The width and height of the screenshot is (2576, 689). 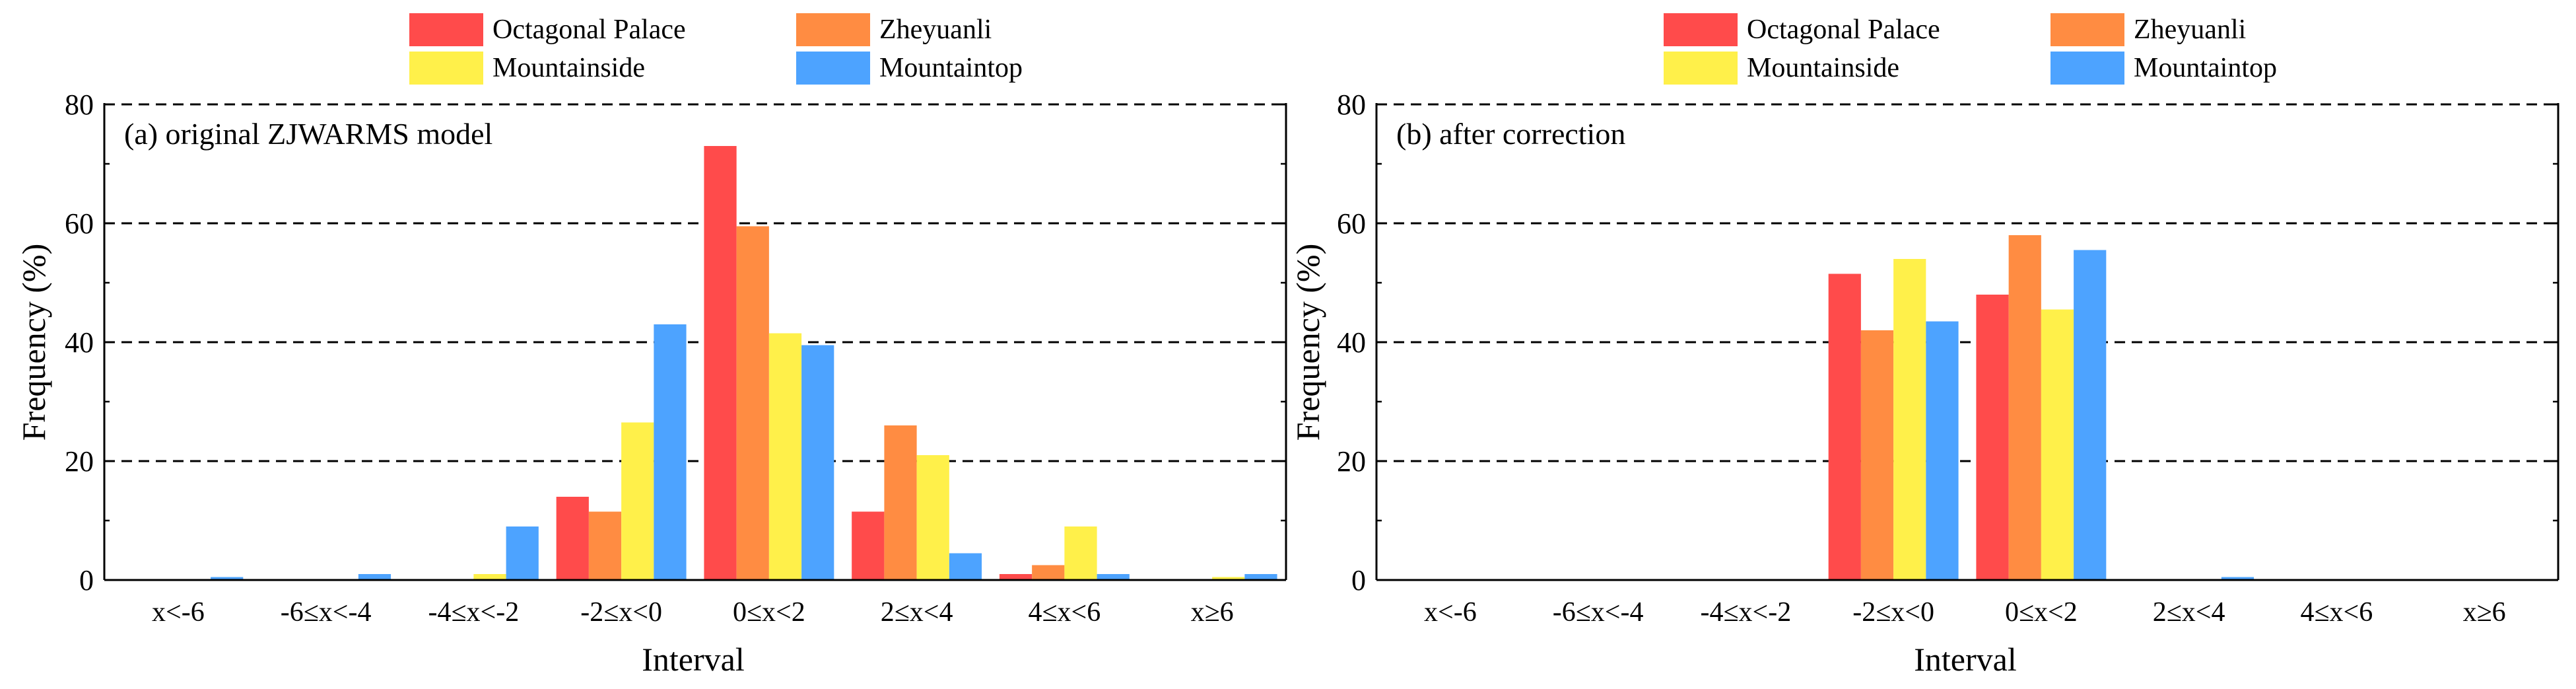 I want to click on x-tick-label-b: 4≤x<6, so click(x=2337, y=612).